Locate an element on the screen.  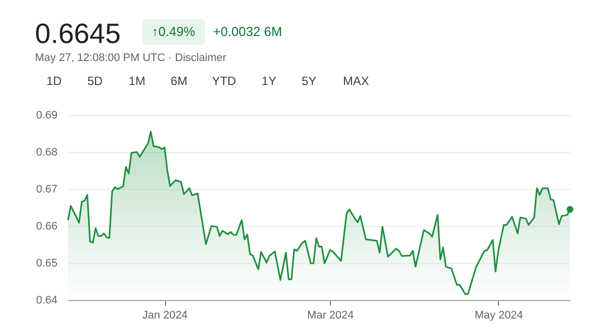
text: 1Y is located at coordinates (269, 81).